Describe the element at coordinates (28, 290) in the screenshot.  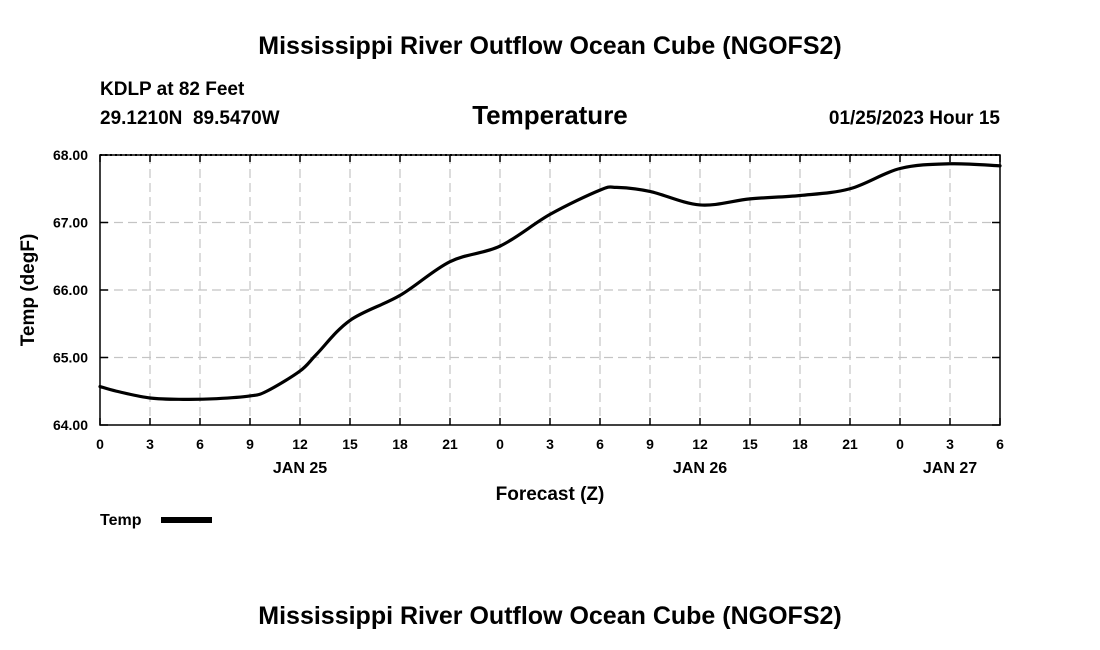
I see `y-axis-label: Temp (degF)` at that location.